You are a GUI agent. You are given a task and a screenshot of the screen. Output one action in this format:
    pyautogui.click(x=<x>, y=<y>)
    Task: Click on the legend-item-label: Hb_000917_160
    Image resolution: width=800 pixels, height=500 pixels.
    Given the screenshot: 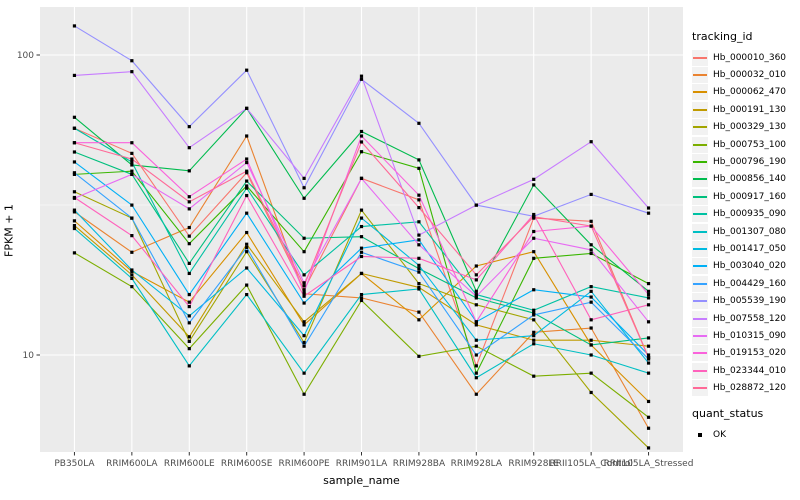 What is the action you would take?
    pyautogui.click(x=750, y=196)
    